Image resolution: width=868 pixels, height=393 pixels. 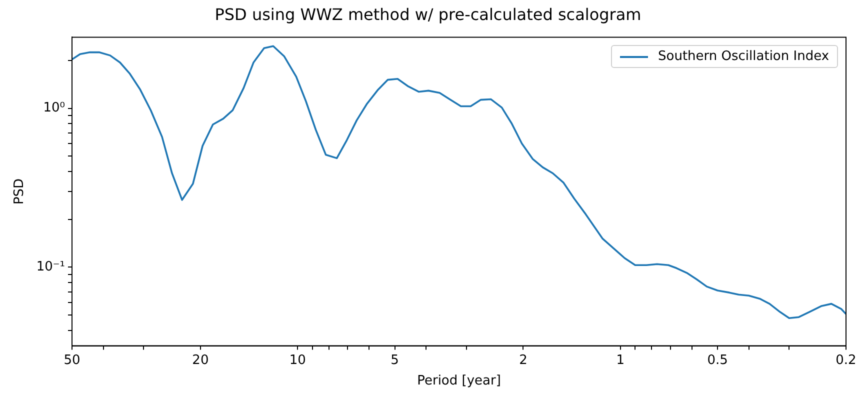 What do you see at coordinates (523, 360) in the screenshot?
I see `x-tick-label: 2` at bounding box center [523, 360].